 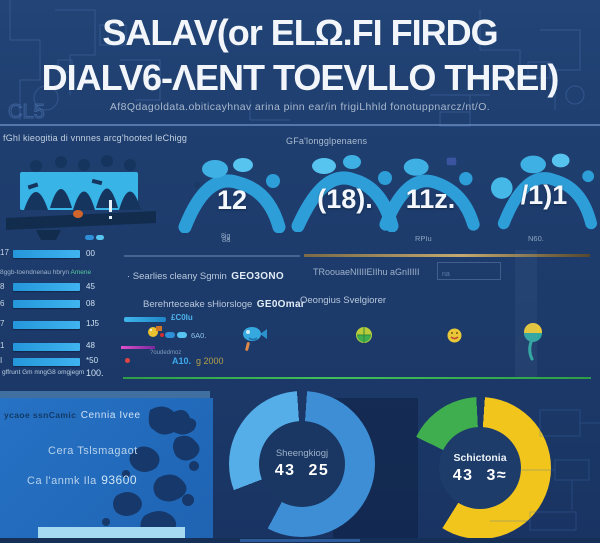 What do you see at coordinates (544, 195) in the screenshot?
I see `stat-value: /1)1` at bounding box center [544, 195].